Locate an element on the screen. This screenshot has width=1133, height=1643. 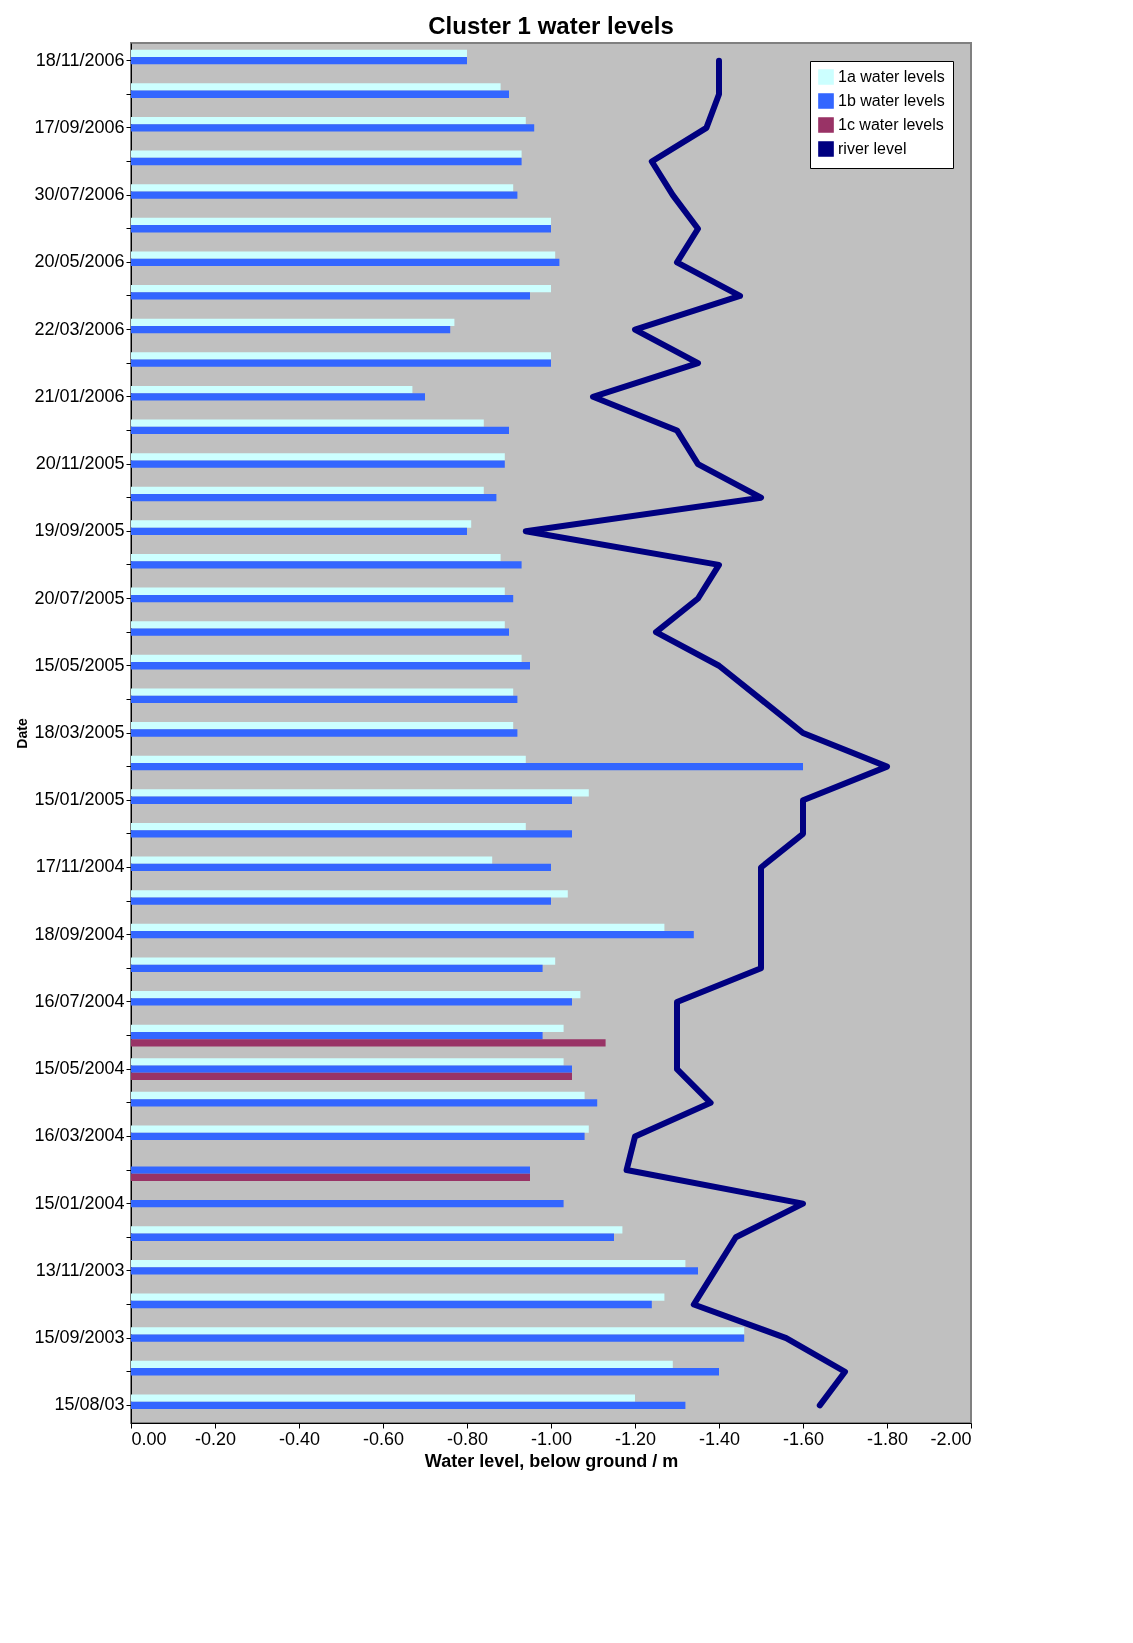
y-tick-label: 15/05/2004 is located at coordinates (79, 1068).